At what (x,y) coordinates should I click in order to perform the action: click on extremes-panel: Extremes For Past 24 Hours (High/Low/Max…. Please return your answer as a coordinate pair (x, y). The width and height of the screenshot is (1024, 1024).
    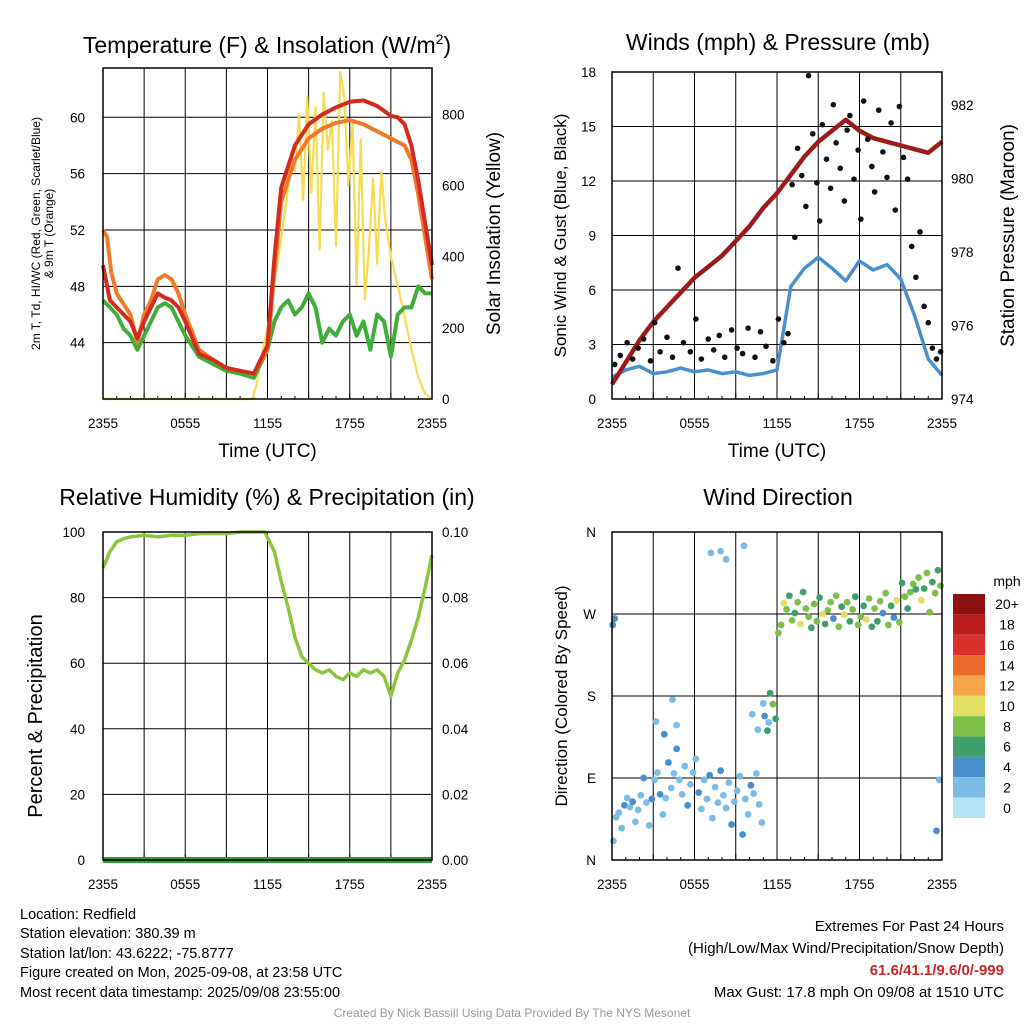
    Looking at the image, I should click on (846, 960).